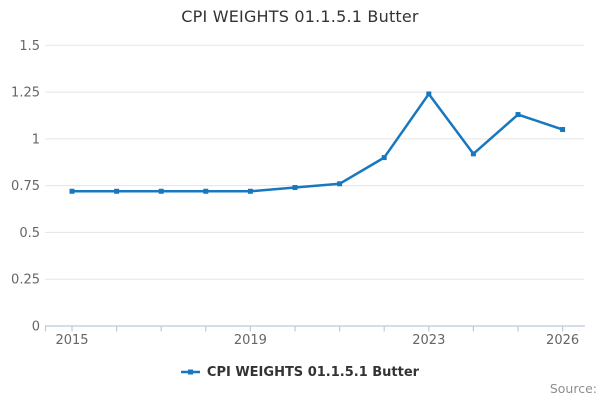 The image size is (600, 400). I want to click on y-tick-label: 1.25, so click(25, 93).